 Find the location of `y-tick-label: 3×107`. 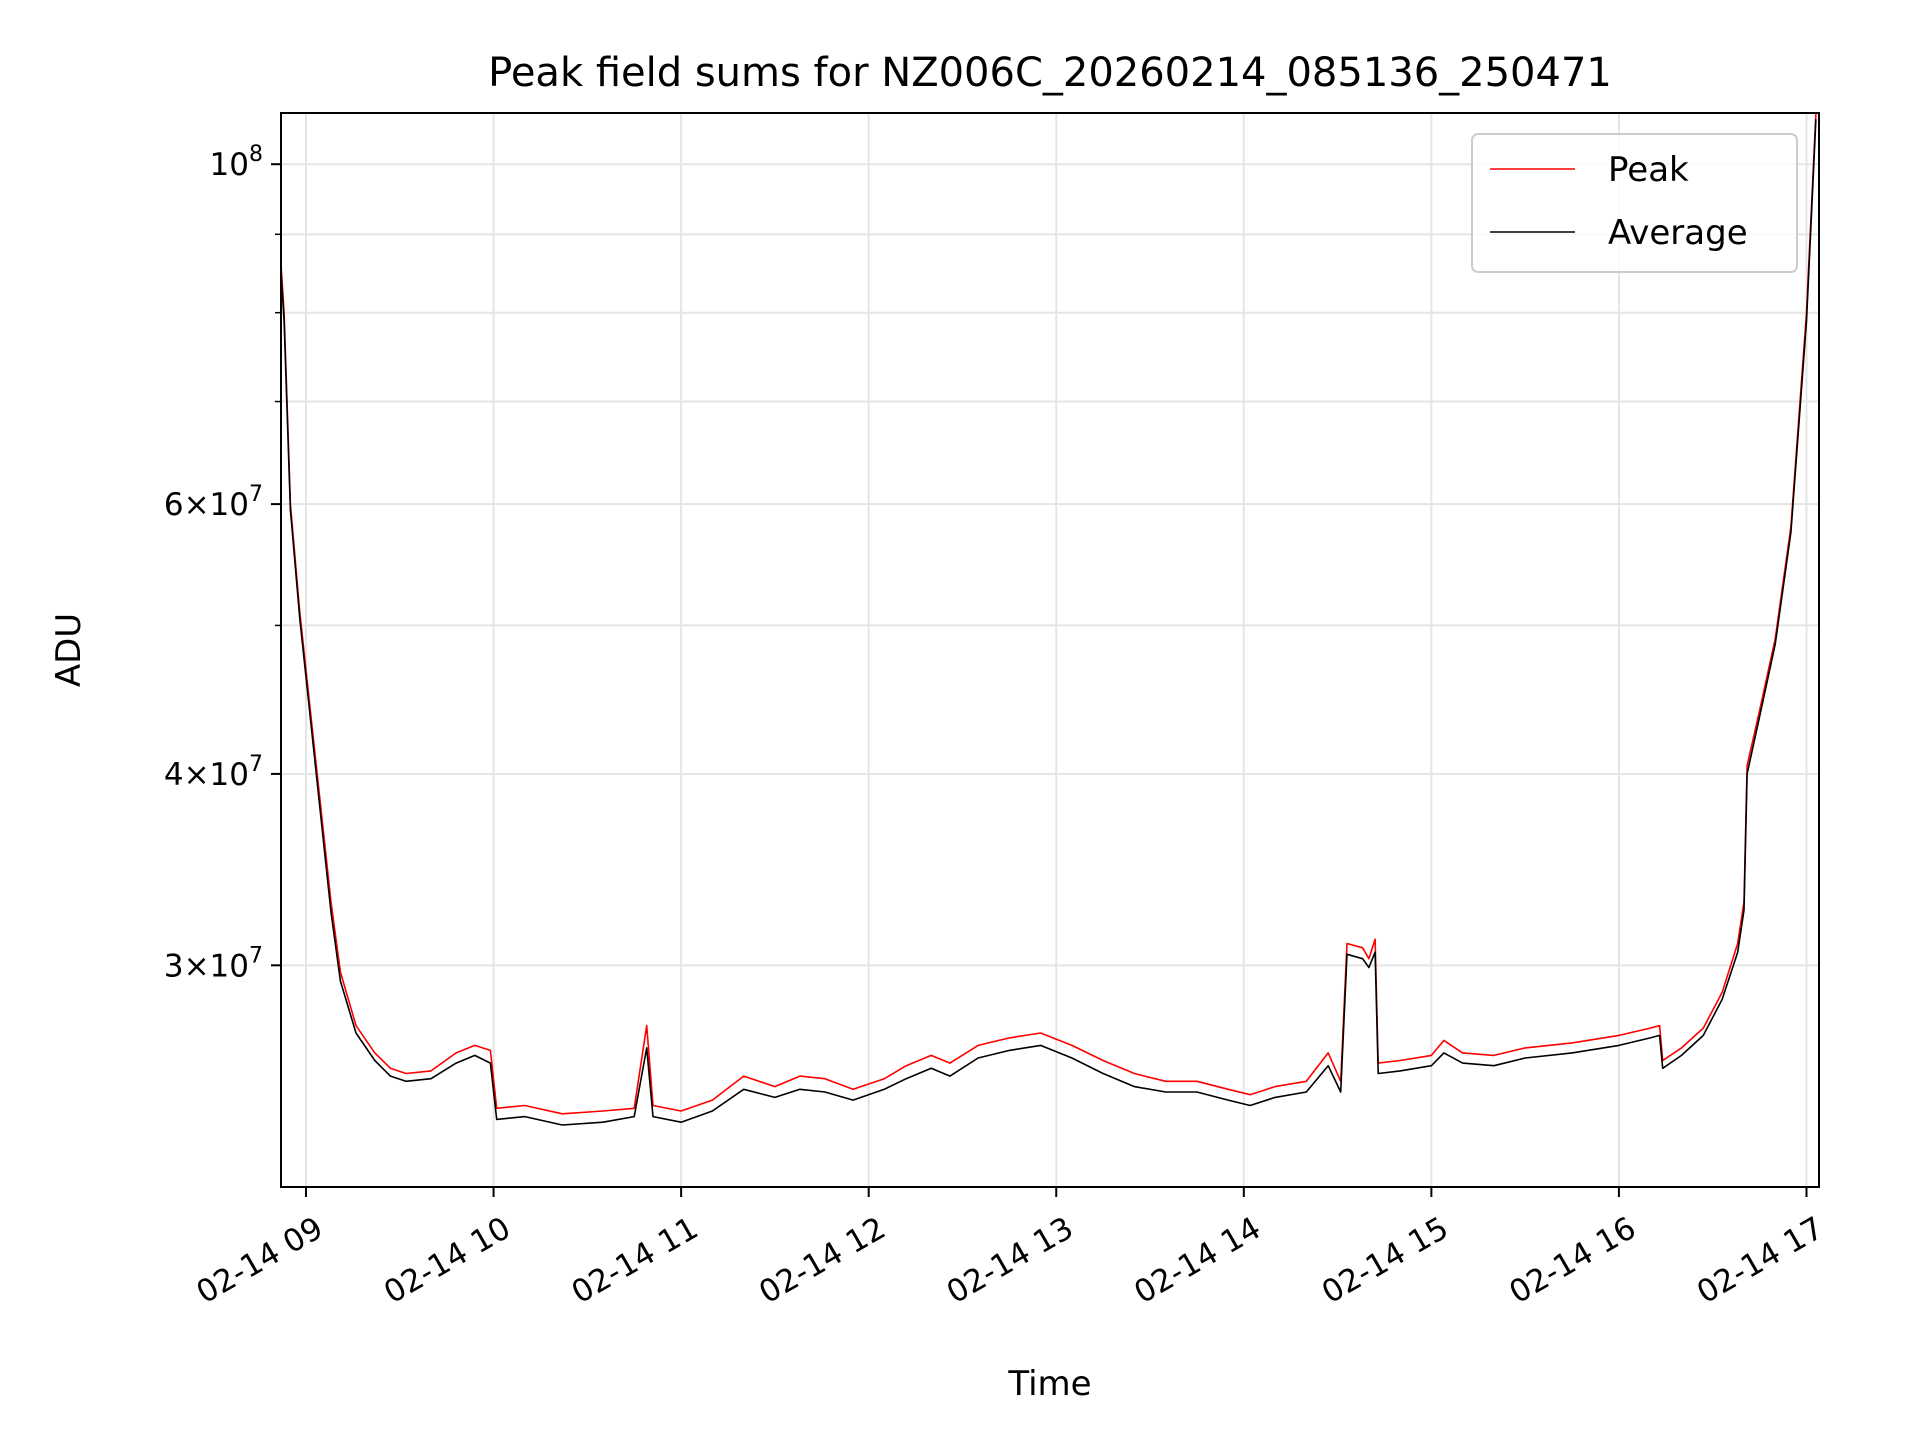

y-tick-label: 3×107 is located at coordinates (213, 963).